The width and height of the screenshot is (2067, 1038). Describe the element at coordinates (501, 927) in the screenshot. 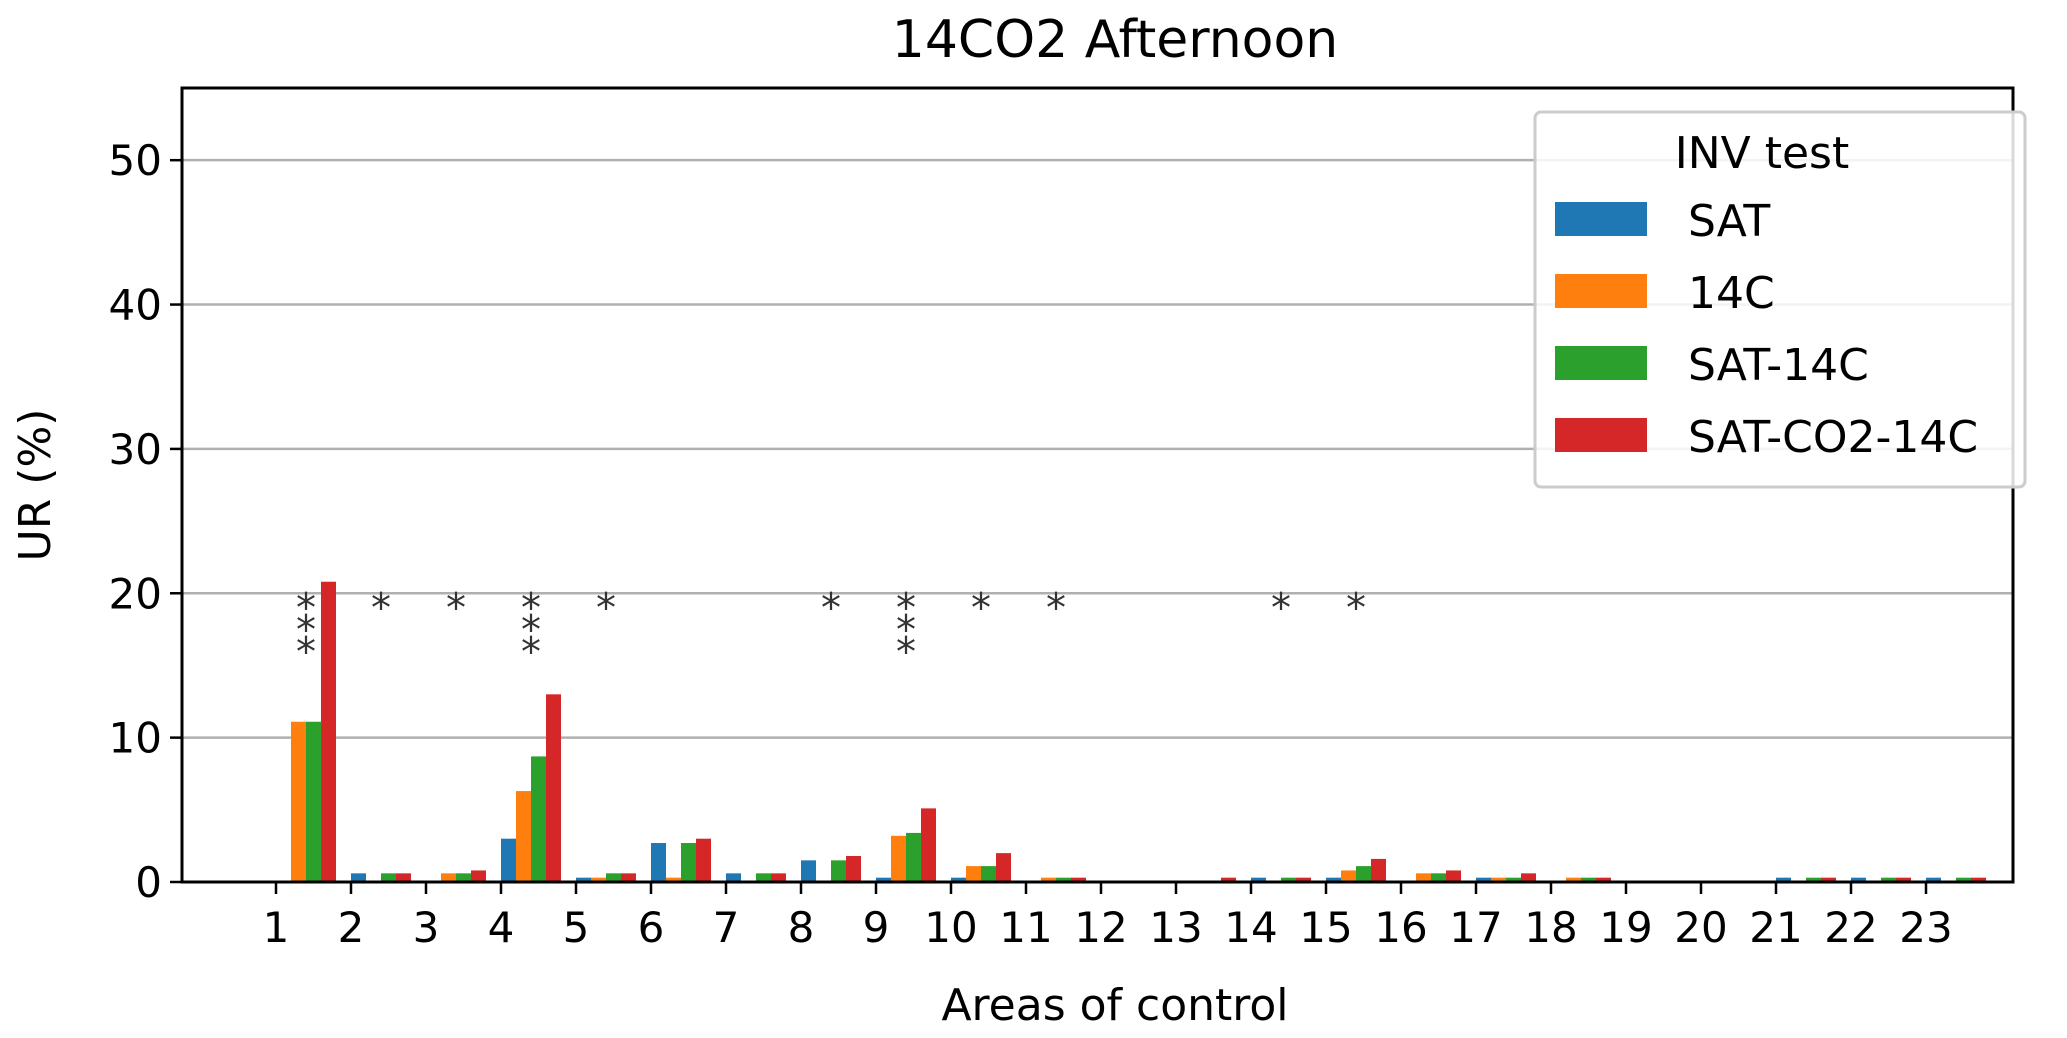

I see `x-tick-label: 4` at that location.